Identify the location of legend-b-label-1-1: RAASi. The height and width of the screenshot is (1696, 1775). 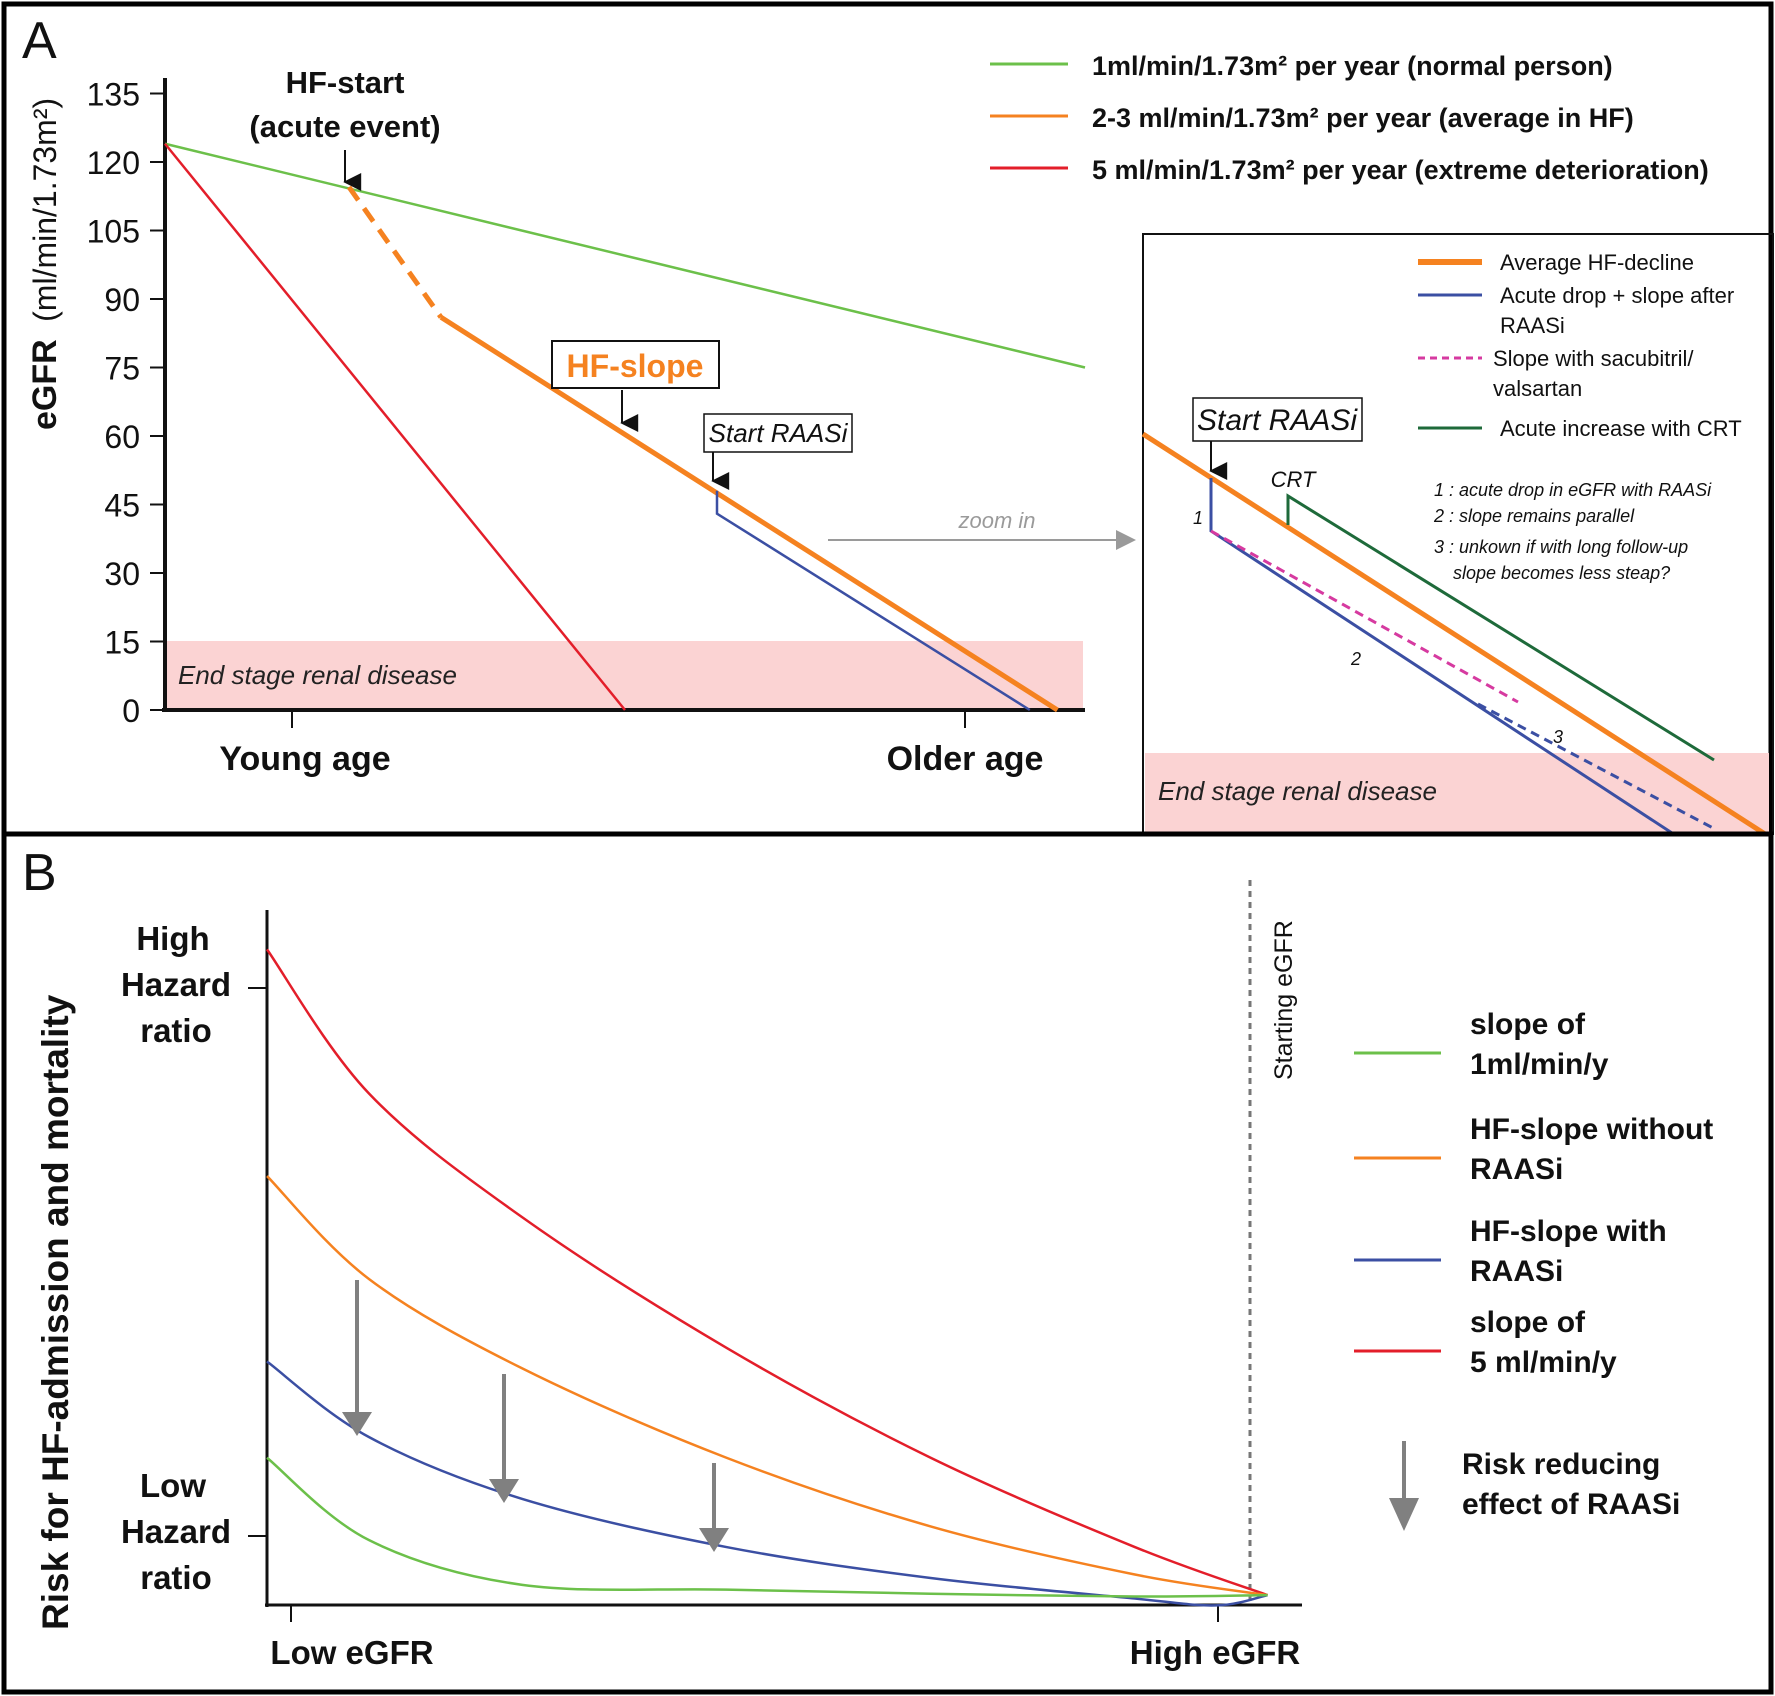
(1516, 1169).